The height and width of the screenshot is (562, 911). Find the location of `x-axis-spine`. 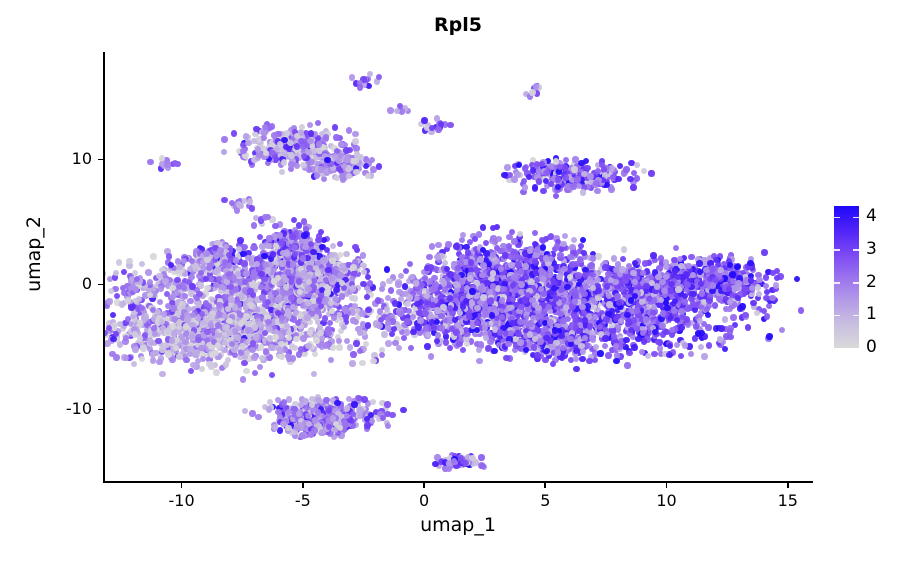

x-axis-spine is located at coordinates (458, 482).